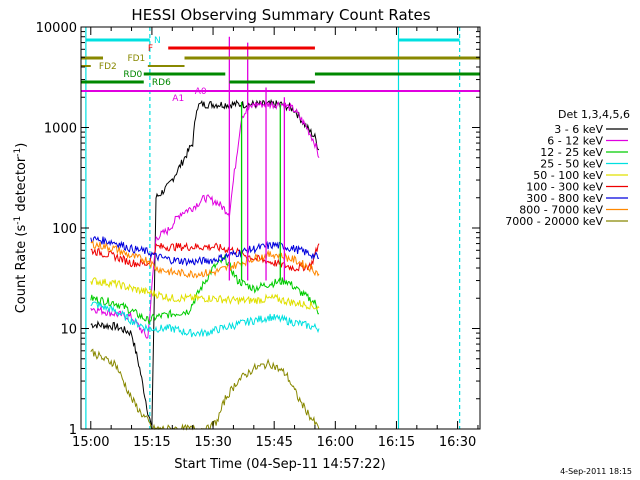 This screenshot has width=640, height=480. What do you see at coordinates (596, 471) in the screenshot?
I see `footer-date: 4-Sep-2011 18:15` at bounding box center [596, 471].